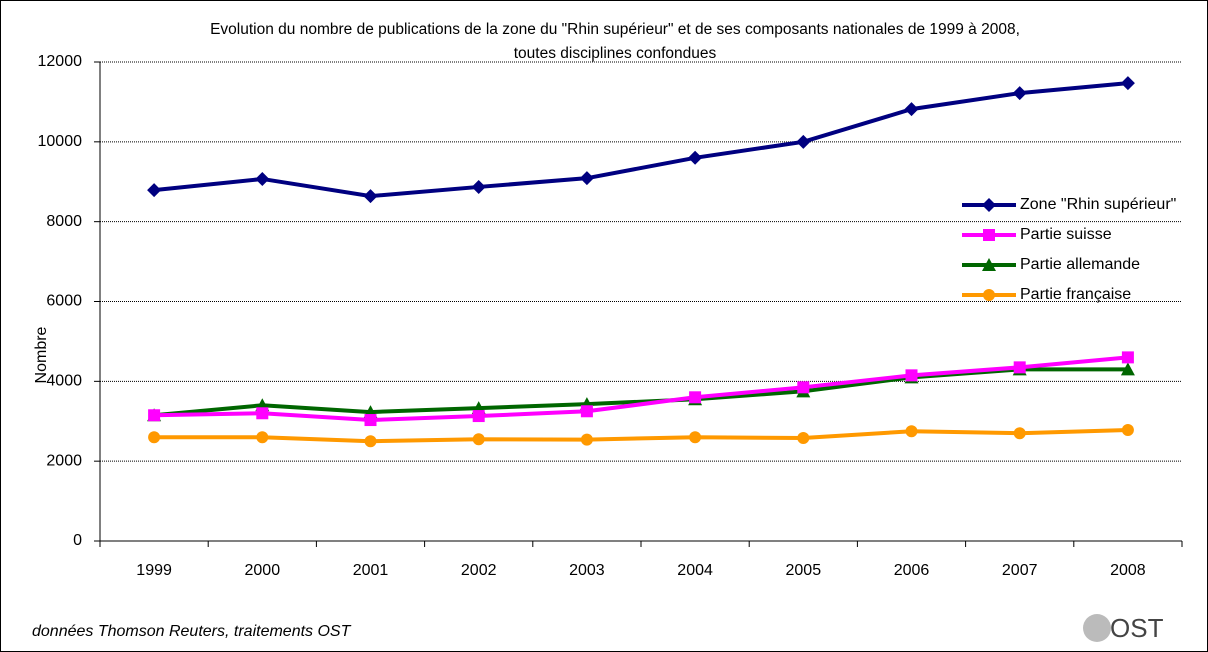 Image resolution: width=1208 pixels, height=652 pixels. What do you see at coordinates (60, 61) in the screenshot?
I see `y-tick-label: 12000` at bounding box center [60, 61].